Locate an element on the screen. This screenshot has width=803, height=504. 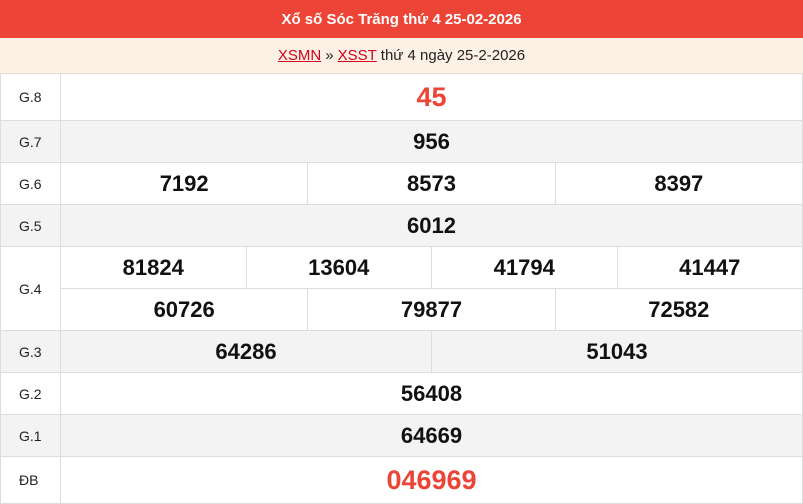
prize-row-g7: G.7 956 is located at coordinates (401, 142).